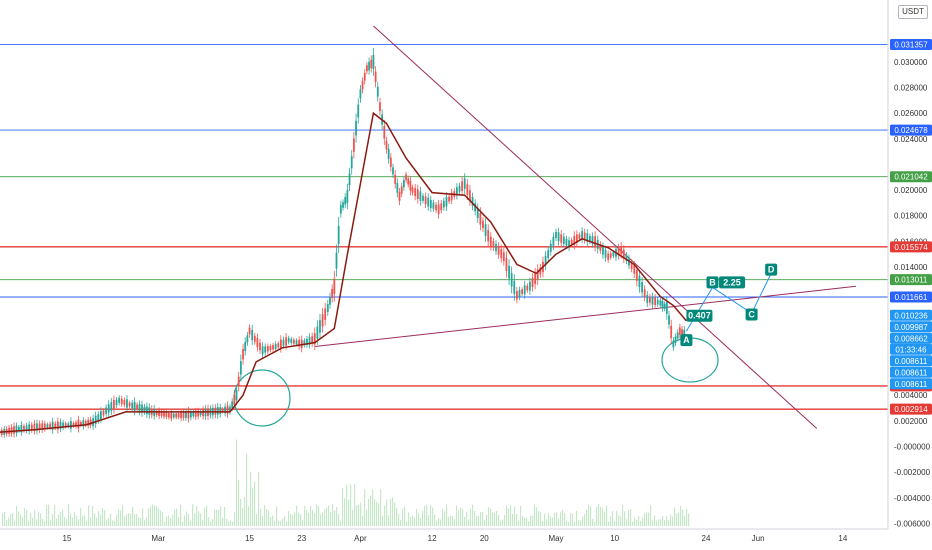 This screenshot has height=550, width=932. I want to click on wave-layer: A B C D 0.407 2.25, so click(729, 305).